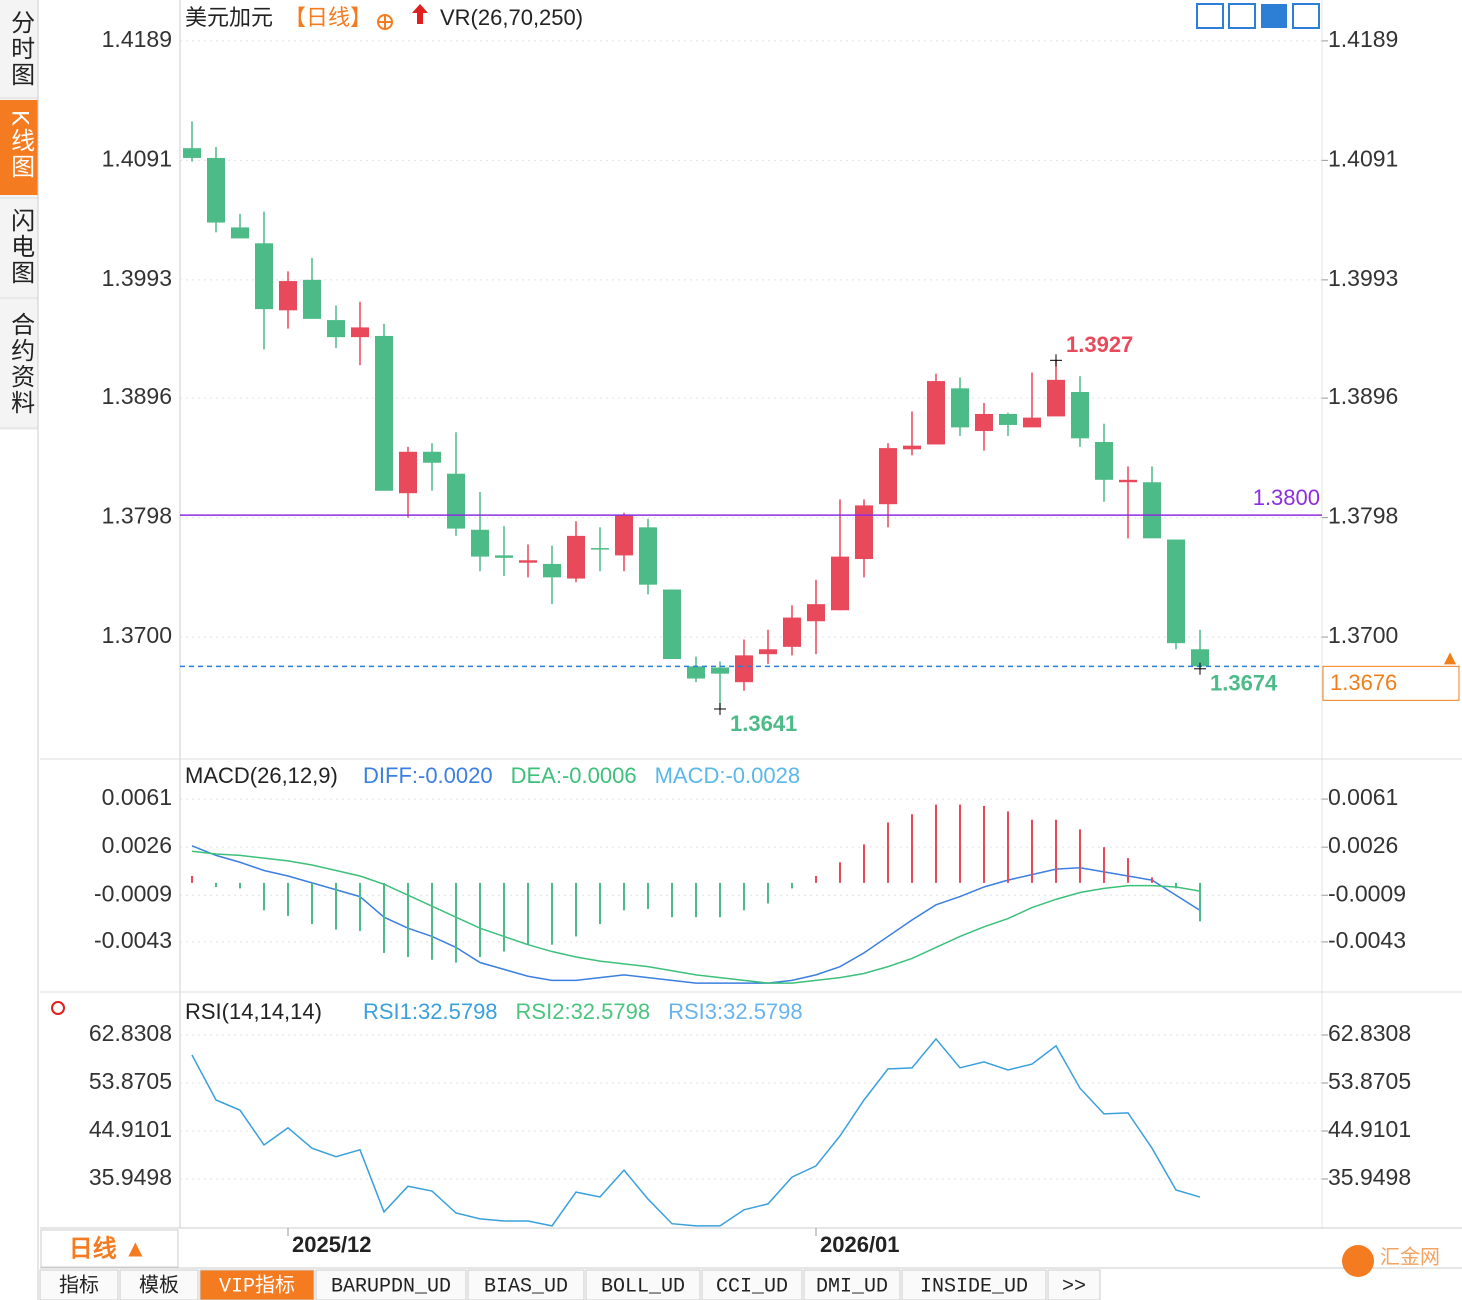 Image resolution: width=1462 pixels, height=1300 pixels. Describe the element at coordinates (511, 17) in the screenshot. I see `indicator: VR(26,70,250)` at that location.